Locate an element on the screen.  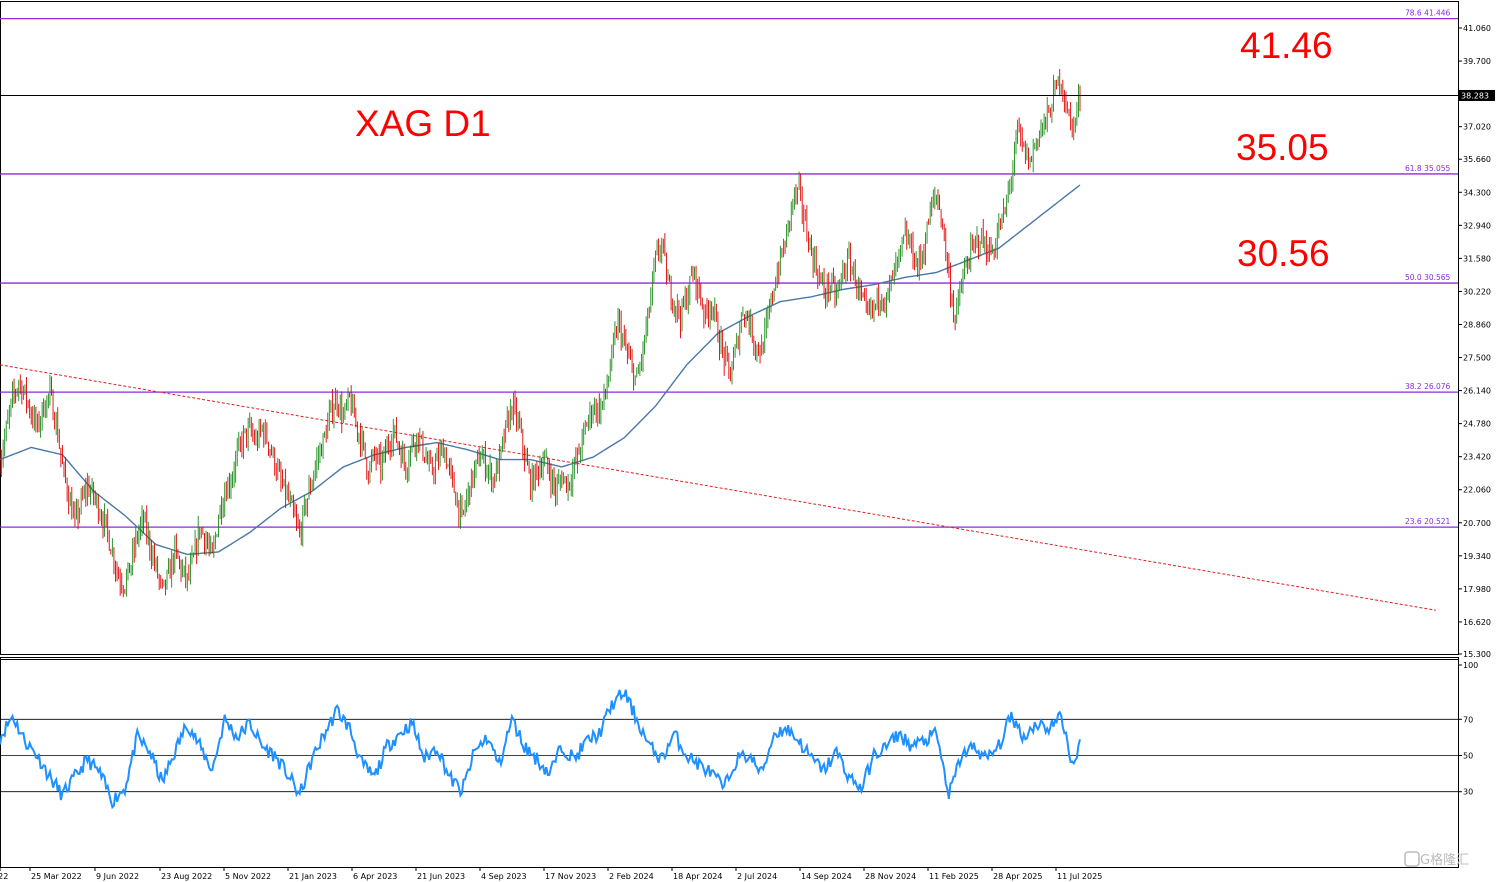
time-tick-label: 17 Nov 2023 is located at coordinates (570, 876).